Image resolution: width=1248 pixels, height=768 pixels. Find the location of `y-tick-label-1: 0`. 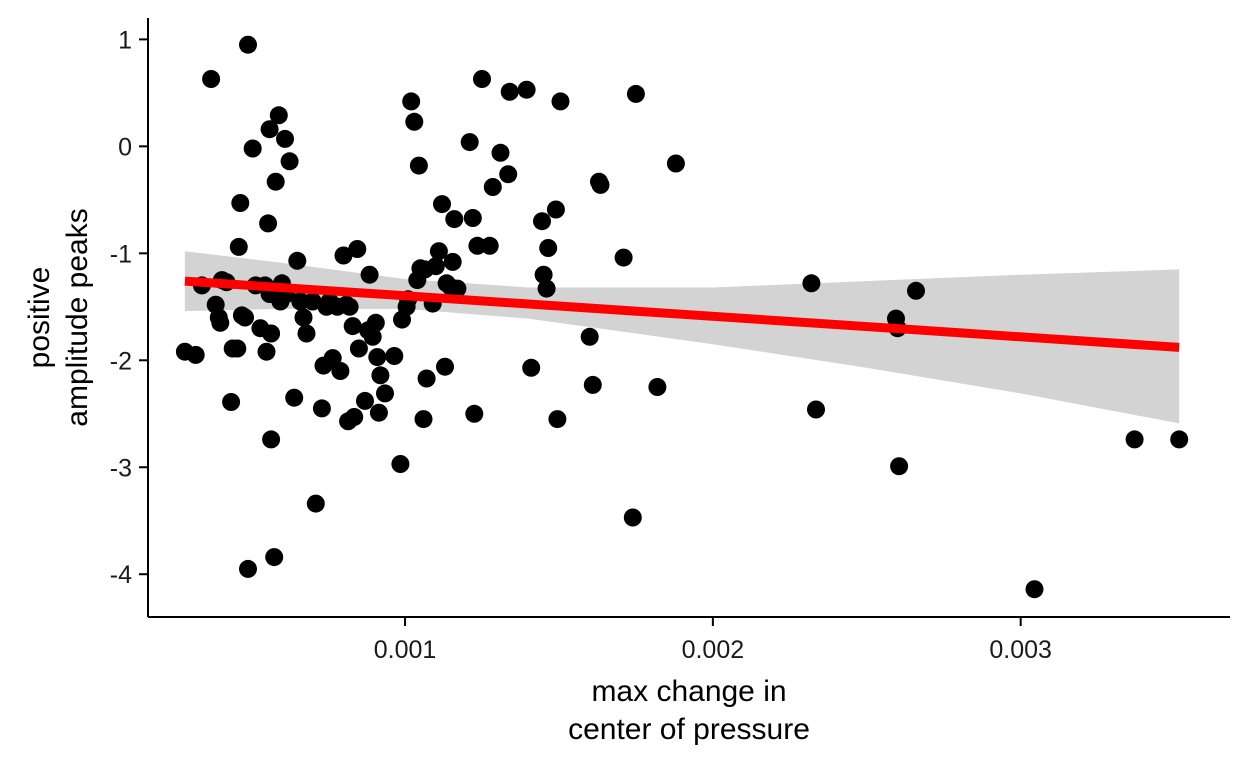

y-tick-label-1: 0 is located at coordinates (125, 147).